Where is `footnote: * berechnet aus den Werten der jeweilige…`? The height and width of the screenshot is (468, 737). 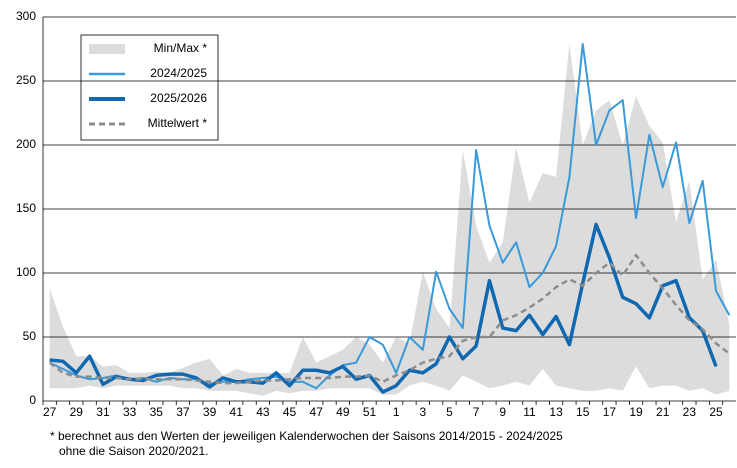 footnote: * berechnet aus den Werten der jeweilige… is located at coordinates (306, 436).